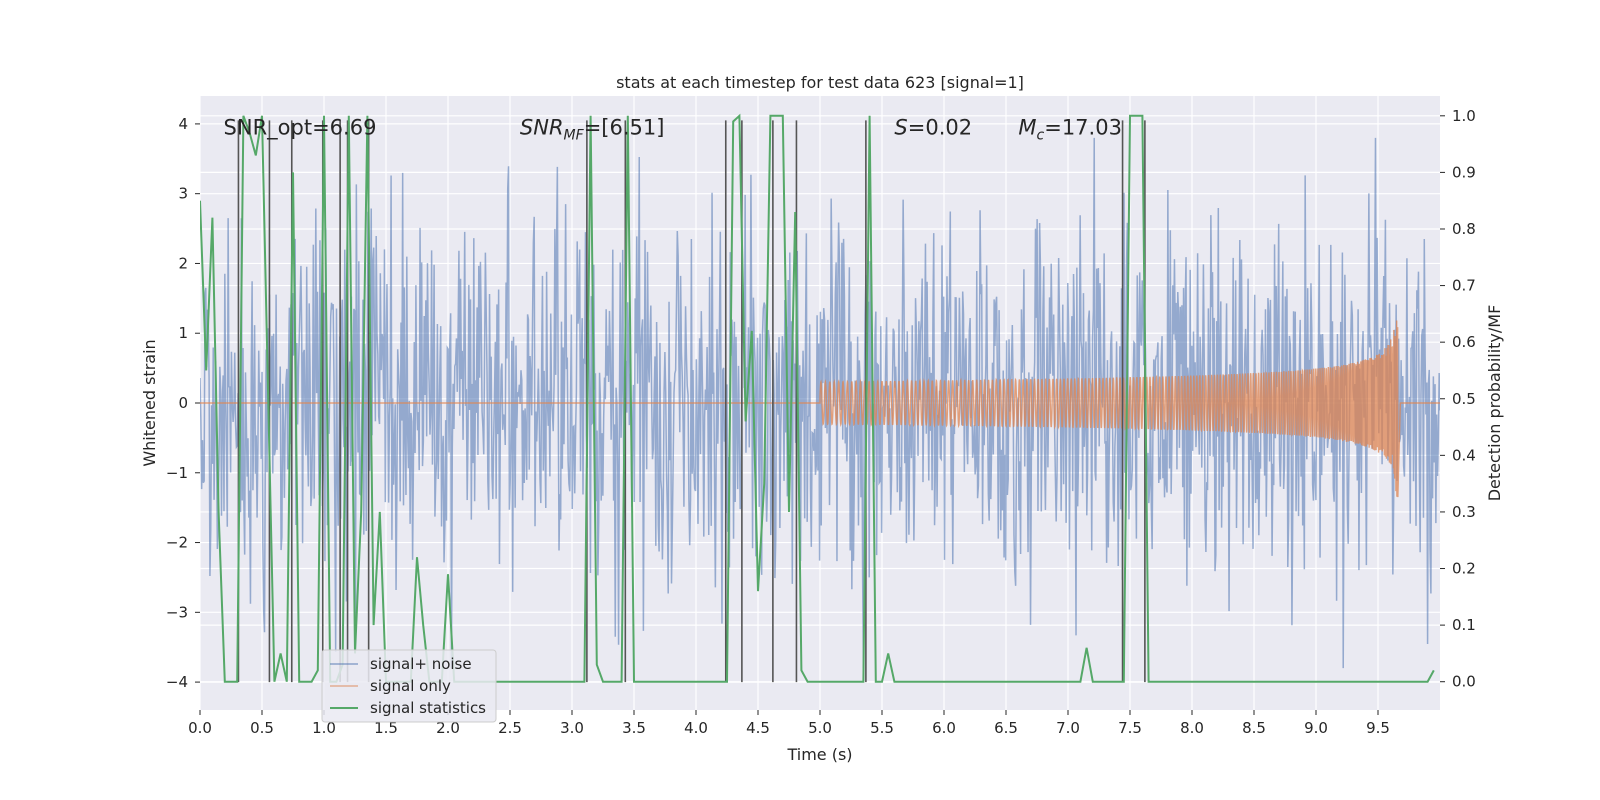 This screenshot has width=1600, height=800. What do you see at coordinates (1083, 127) in the screenshot?
I see `annotation-value: =17.03` at bounding box center [1083, 127].